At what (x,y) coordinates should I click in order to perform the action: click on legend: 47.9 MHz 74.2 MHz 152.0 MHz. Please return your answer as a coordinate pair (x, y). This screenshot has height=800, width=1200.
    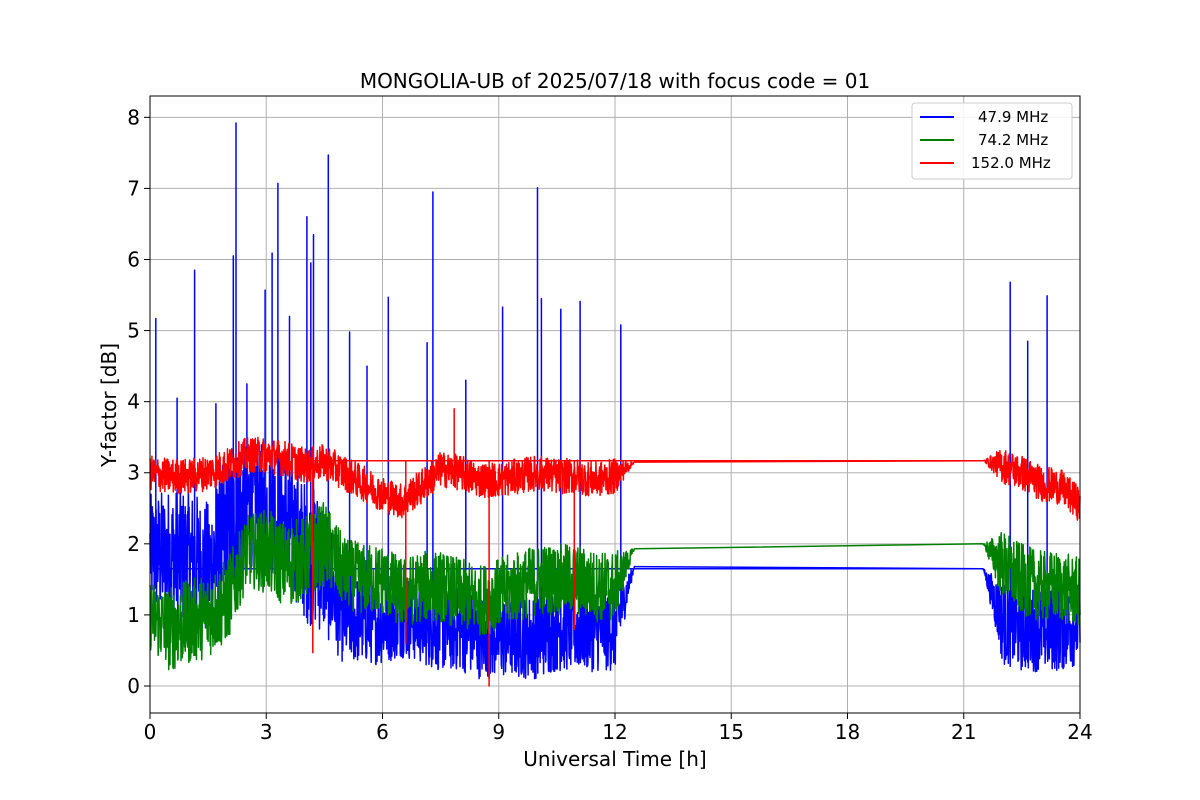
    Looking at the image, I should click on (992, 141).